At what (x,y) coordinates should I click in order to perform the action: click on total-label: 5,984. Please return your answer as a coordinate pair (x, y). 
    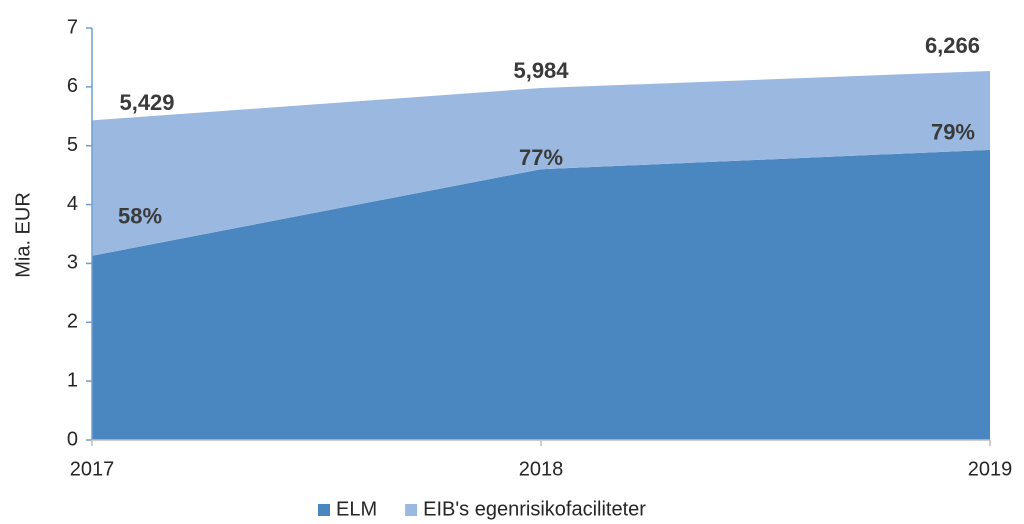
    Looking at the image, I should click on (541, 70).